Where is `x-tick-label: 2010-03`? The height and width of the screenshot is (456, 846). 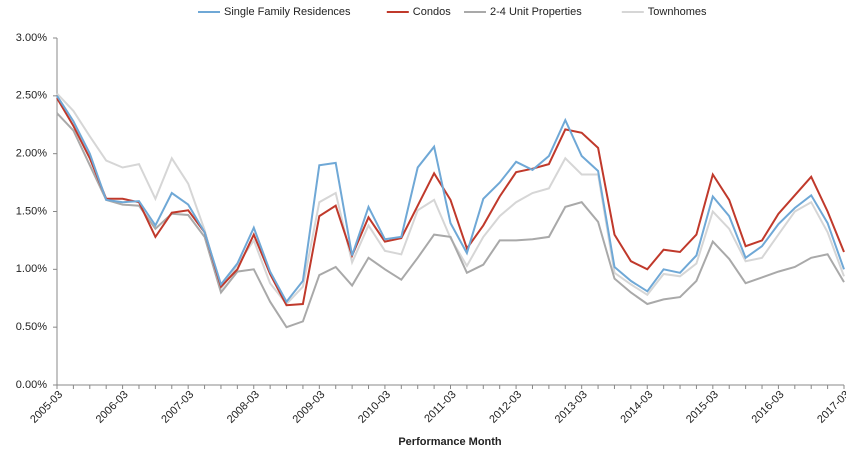
x-tick-label: 2010-03 is located at coordinates (374, 407).